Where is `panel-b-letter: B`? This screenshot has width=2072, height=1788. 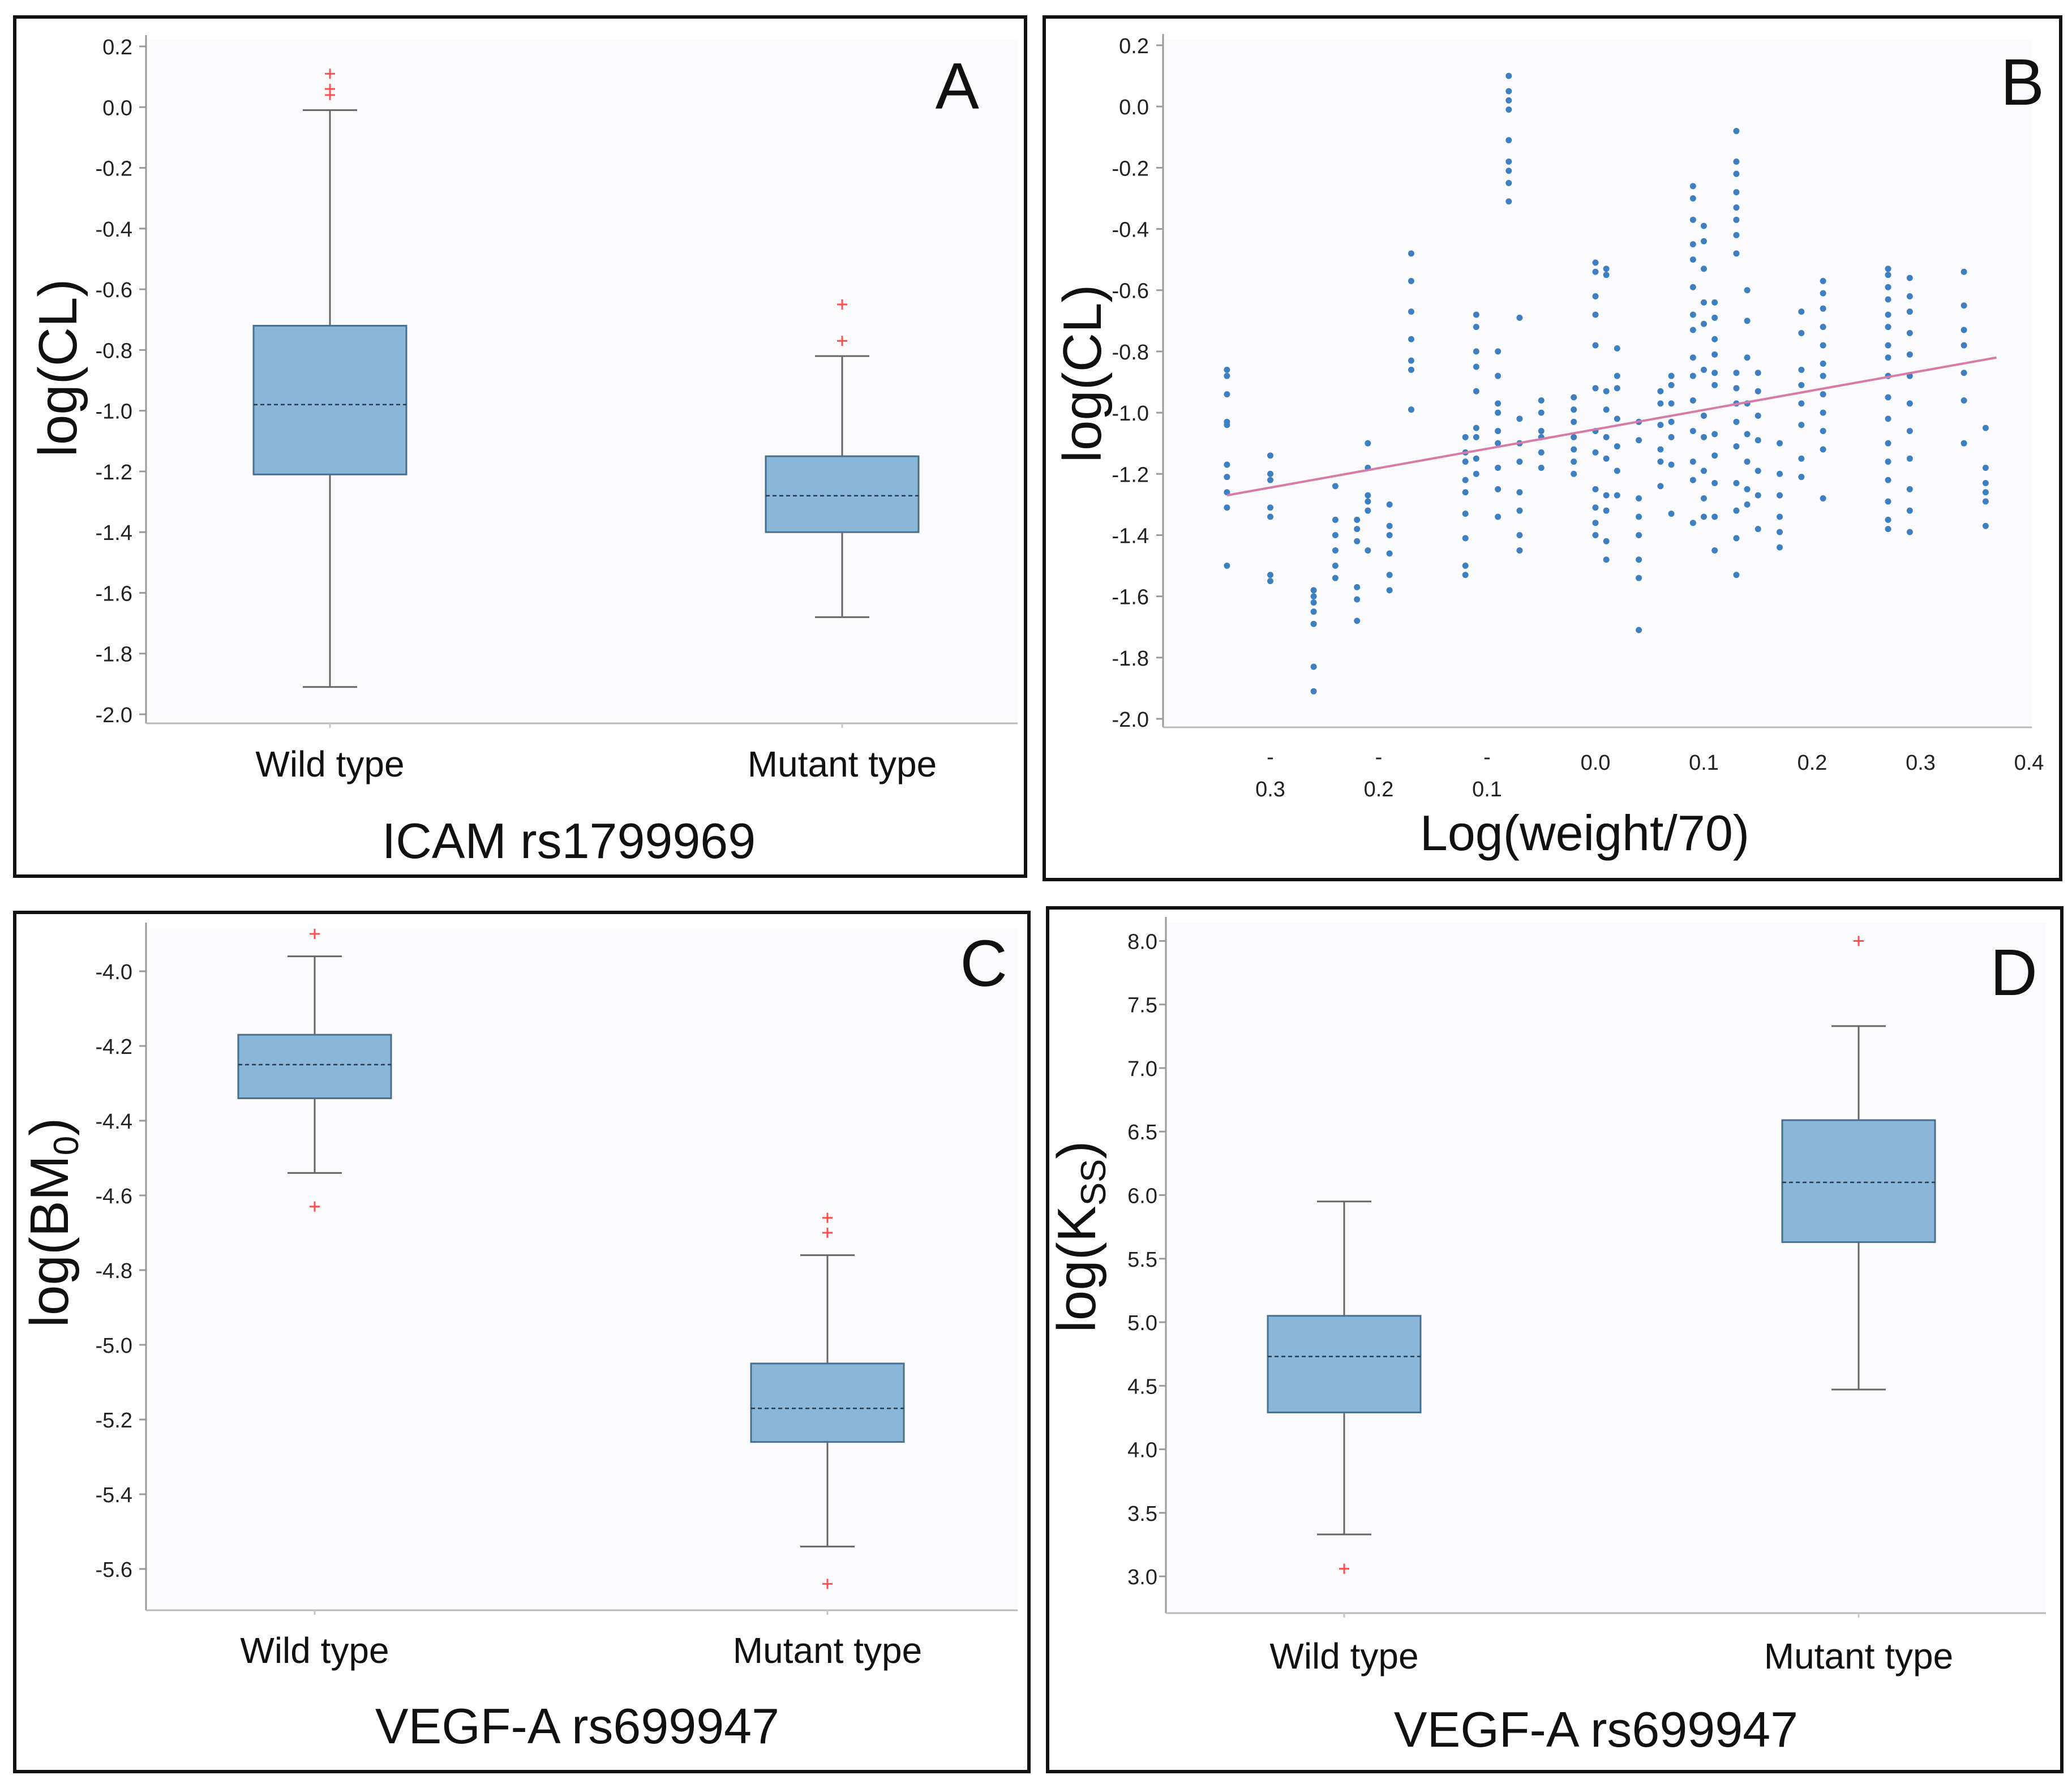 panel-b-letter: B is located at coordinates (2022, 82).